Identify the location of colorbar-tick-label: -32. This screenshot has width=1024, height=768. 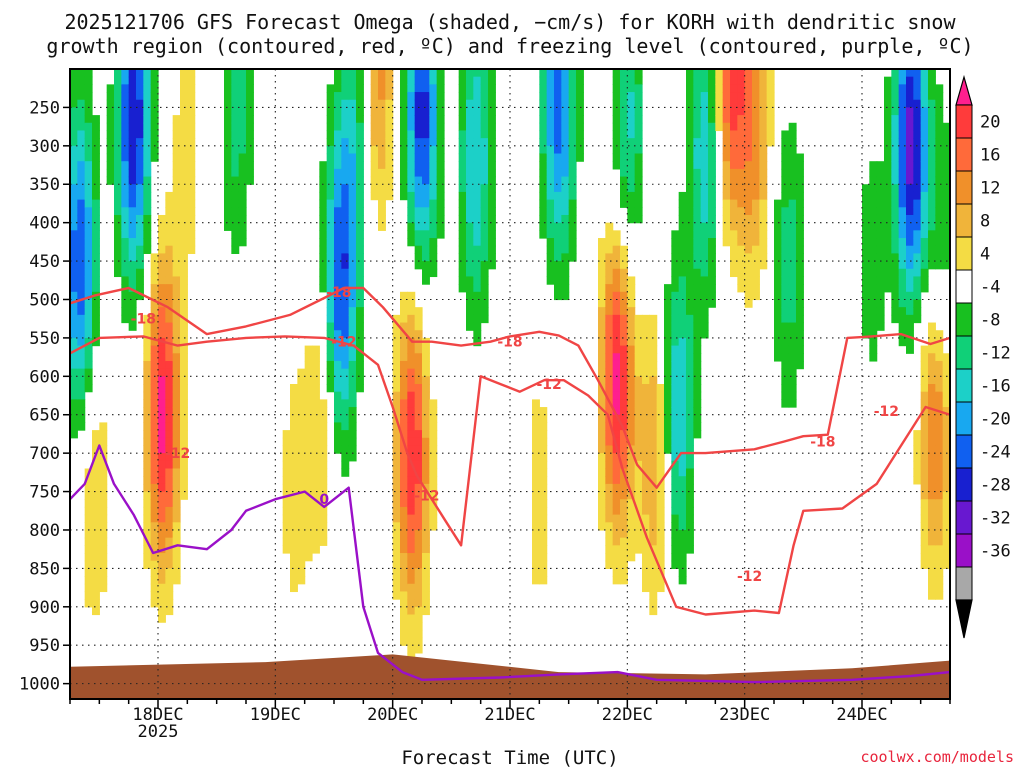
(995, 519).